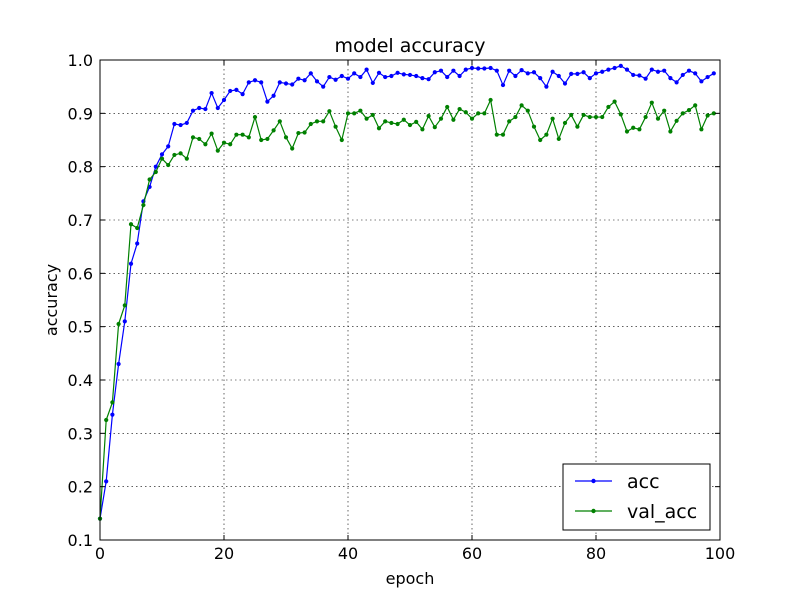 The image size is (800, 600). I want to click on legend-acc-marker, so click(593, 481).